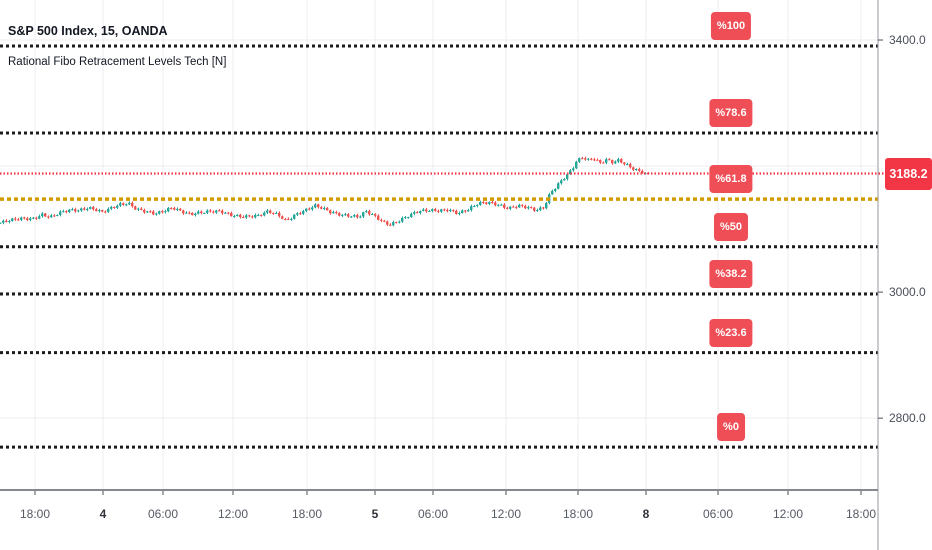 This screenshot has width=932, height=550. Describe the element at coordinates (375, 514) in the screenshot. I see `time-axis-day-label: 5` at that location.